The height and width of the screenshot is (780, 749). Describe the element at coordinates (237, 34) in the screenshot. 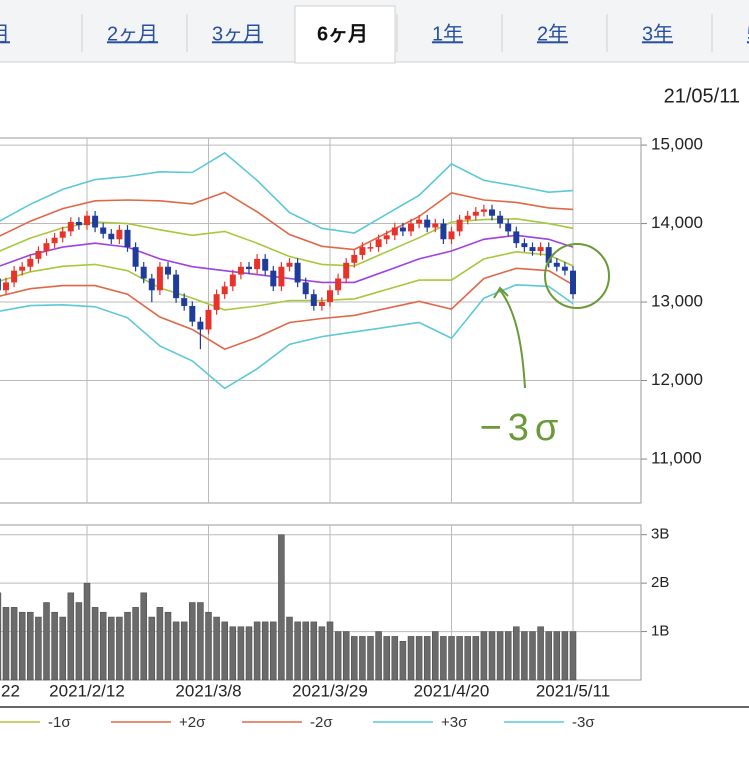

I see `tab: 3ヶ月` at that location.